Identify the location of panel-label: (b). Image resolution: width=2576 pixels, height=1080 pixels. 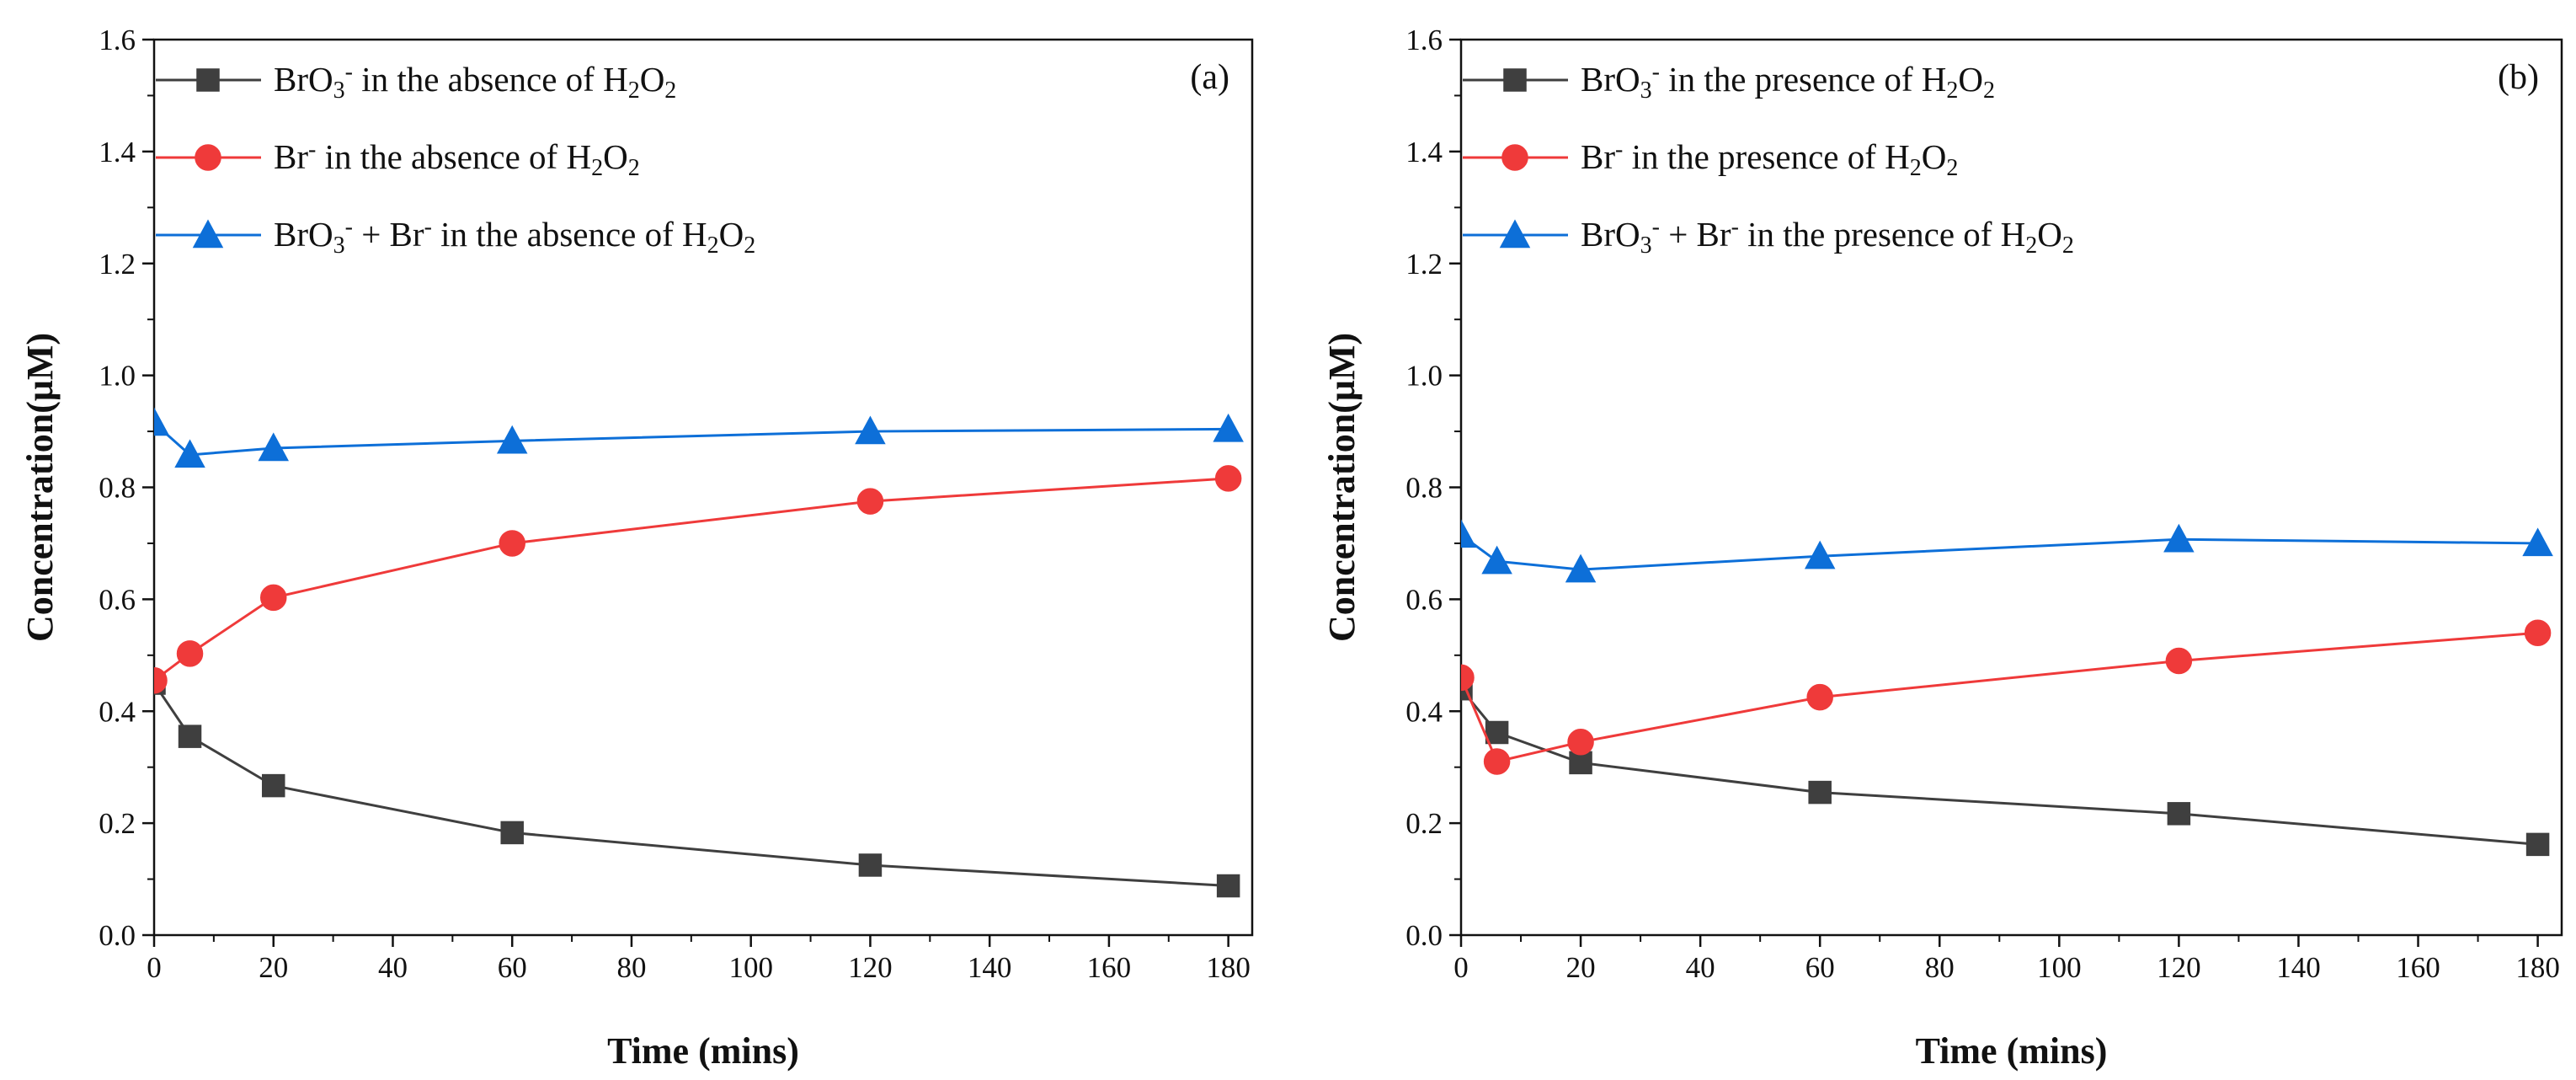
(2518, 77).